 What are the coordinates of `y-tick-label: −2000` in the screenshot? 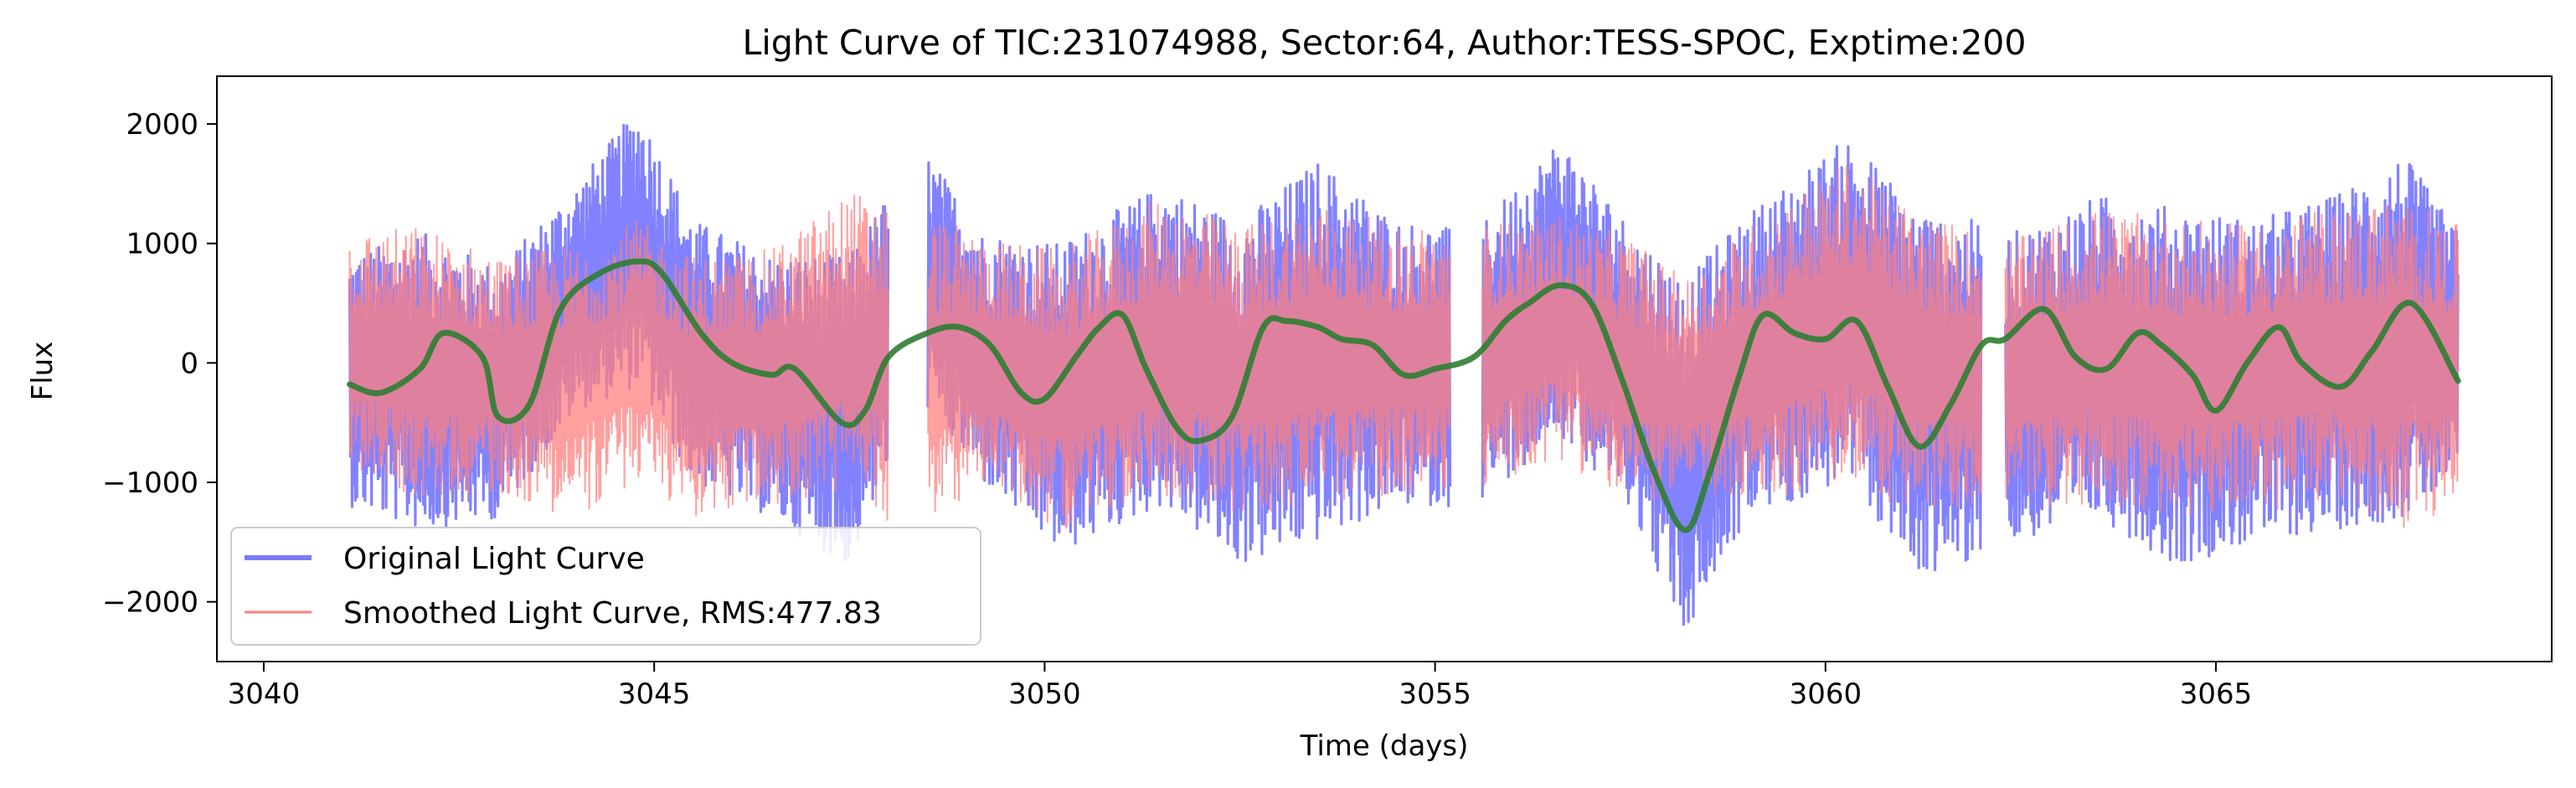 It's located at (150, 603).